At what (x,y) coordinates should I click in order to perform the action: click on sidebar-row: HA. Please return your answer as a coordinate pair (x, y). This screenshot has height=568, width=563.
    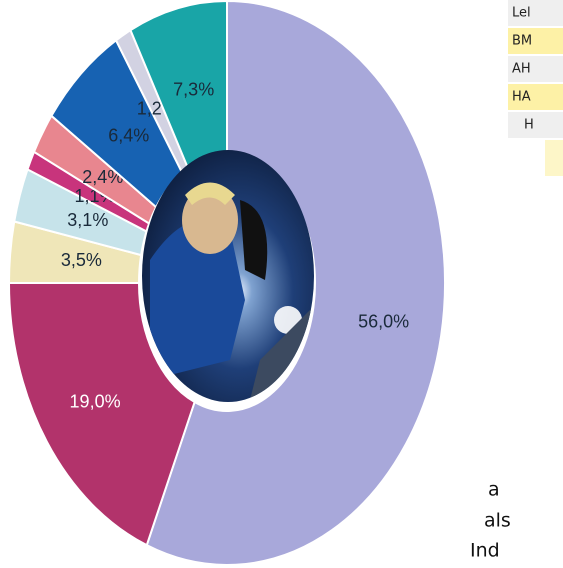
    Looking at the image, I should click on (521, 97).